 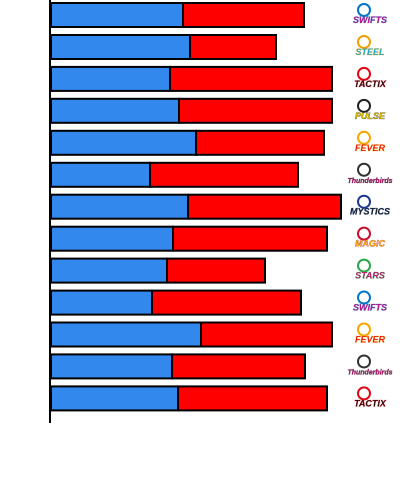 What do you see at coordinates (370, 276) in the screenshot?
I see `stars-logo-wordmark: STARS` at bounding box center [370, 276].